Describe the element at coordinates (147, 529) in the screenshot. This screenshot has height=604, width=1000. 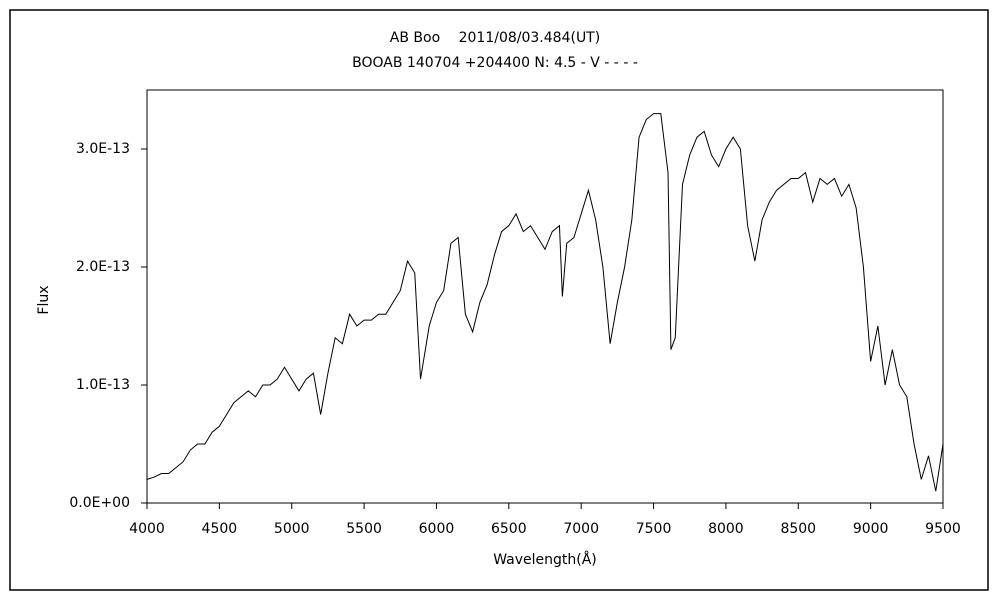
I see `x-tick-label: 4000` at that location.